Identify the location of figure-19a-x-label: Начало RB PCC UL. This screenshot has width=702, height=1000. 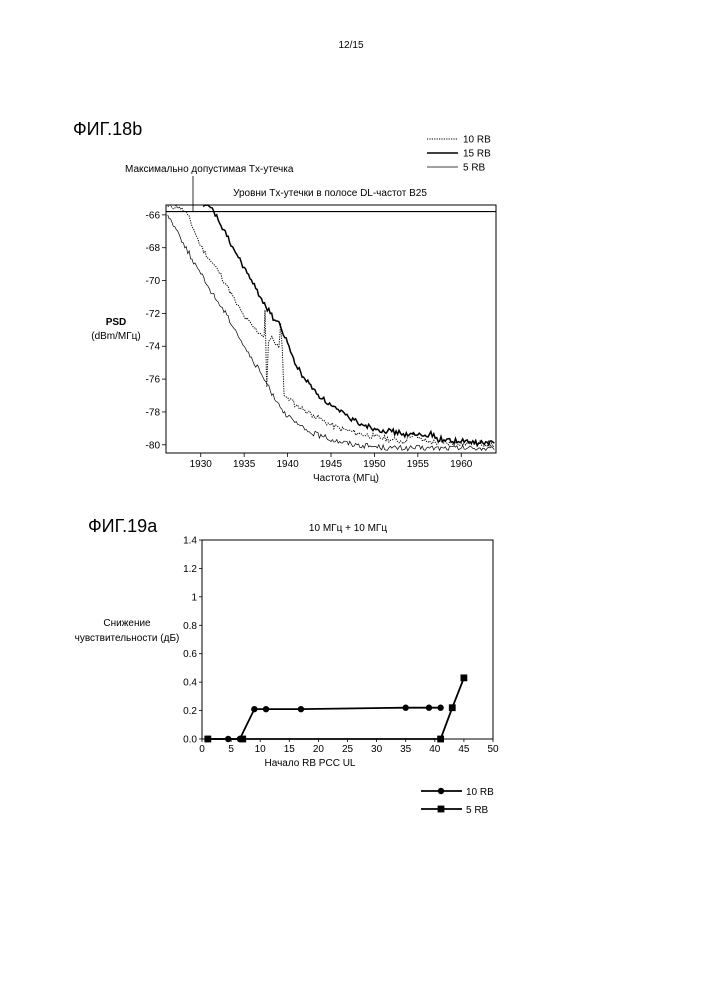
(310, 763).